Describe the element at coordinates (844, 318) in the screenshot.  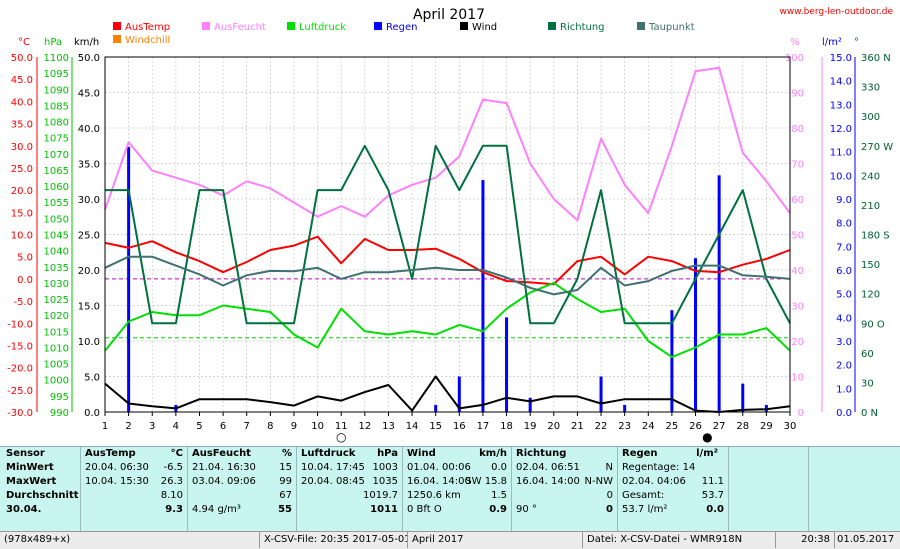
I see `rain-tick-label: 4.0` at that location.